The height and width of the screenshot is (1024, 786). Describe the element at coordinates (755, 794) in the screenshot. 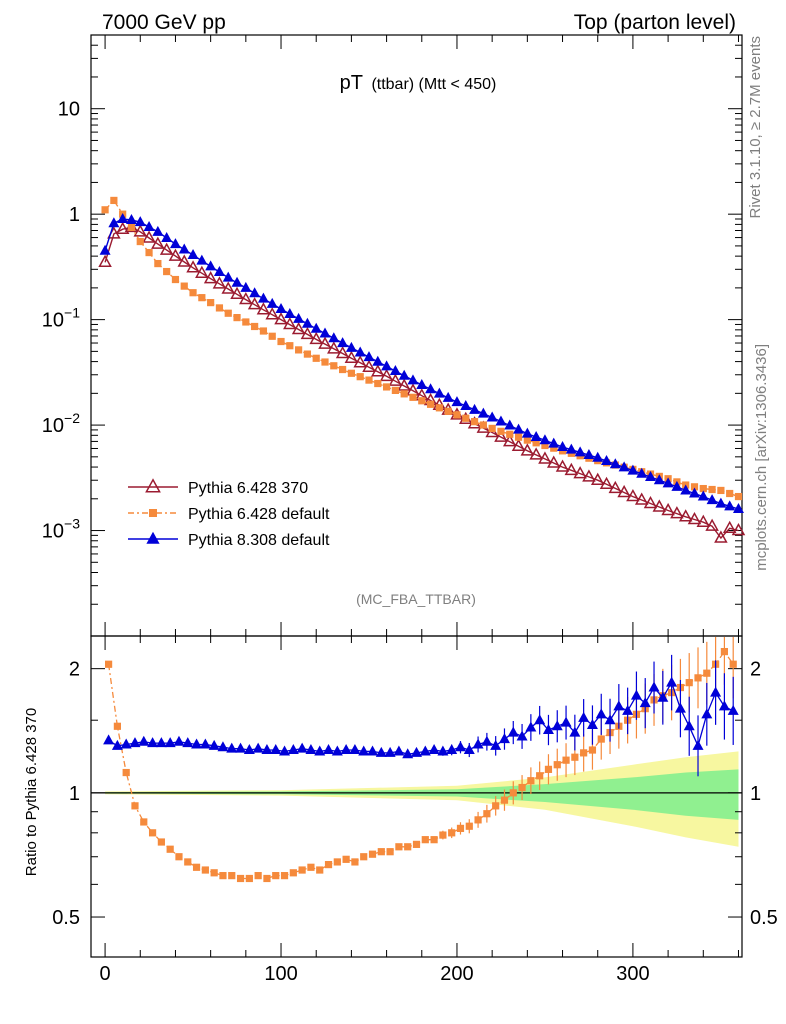

I see `ratio-y-tick-label-right: 1` at that location.